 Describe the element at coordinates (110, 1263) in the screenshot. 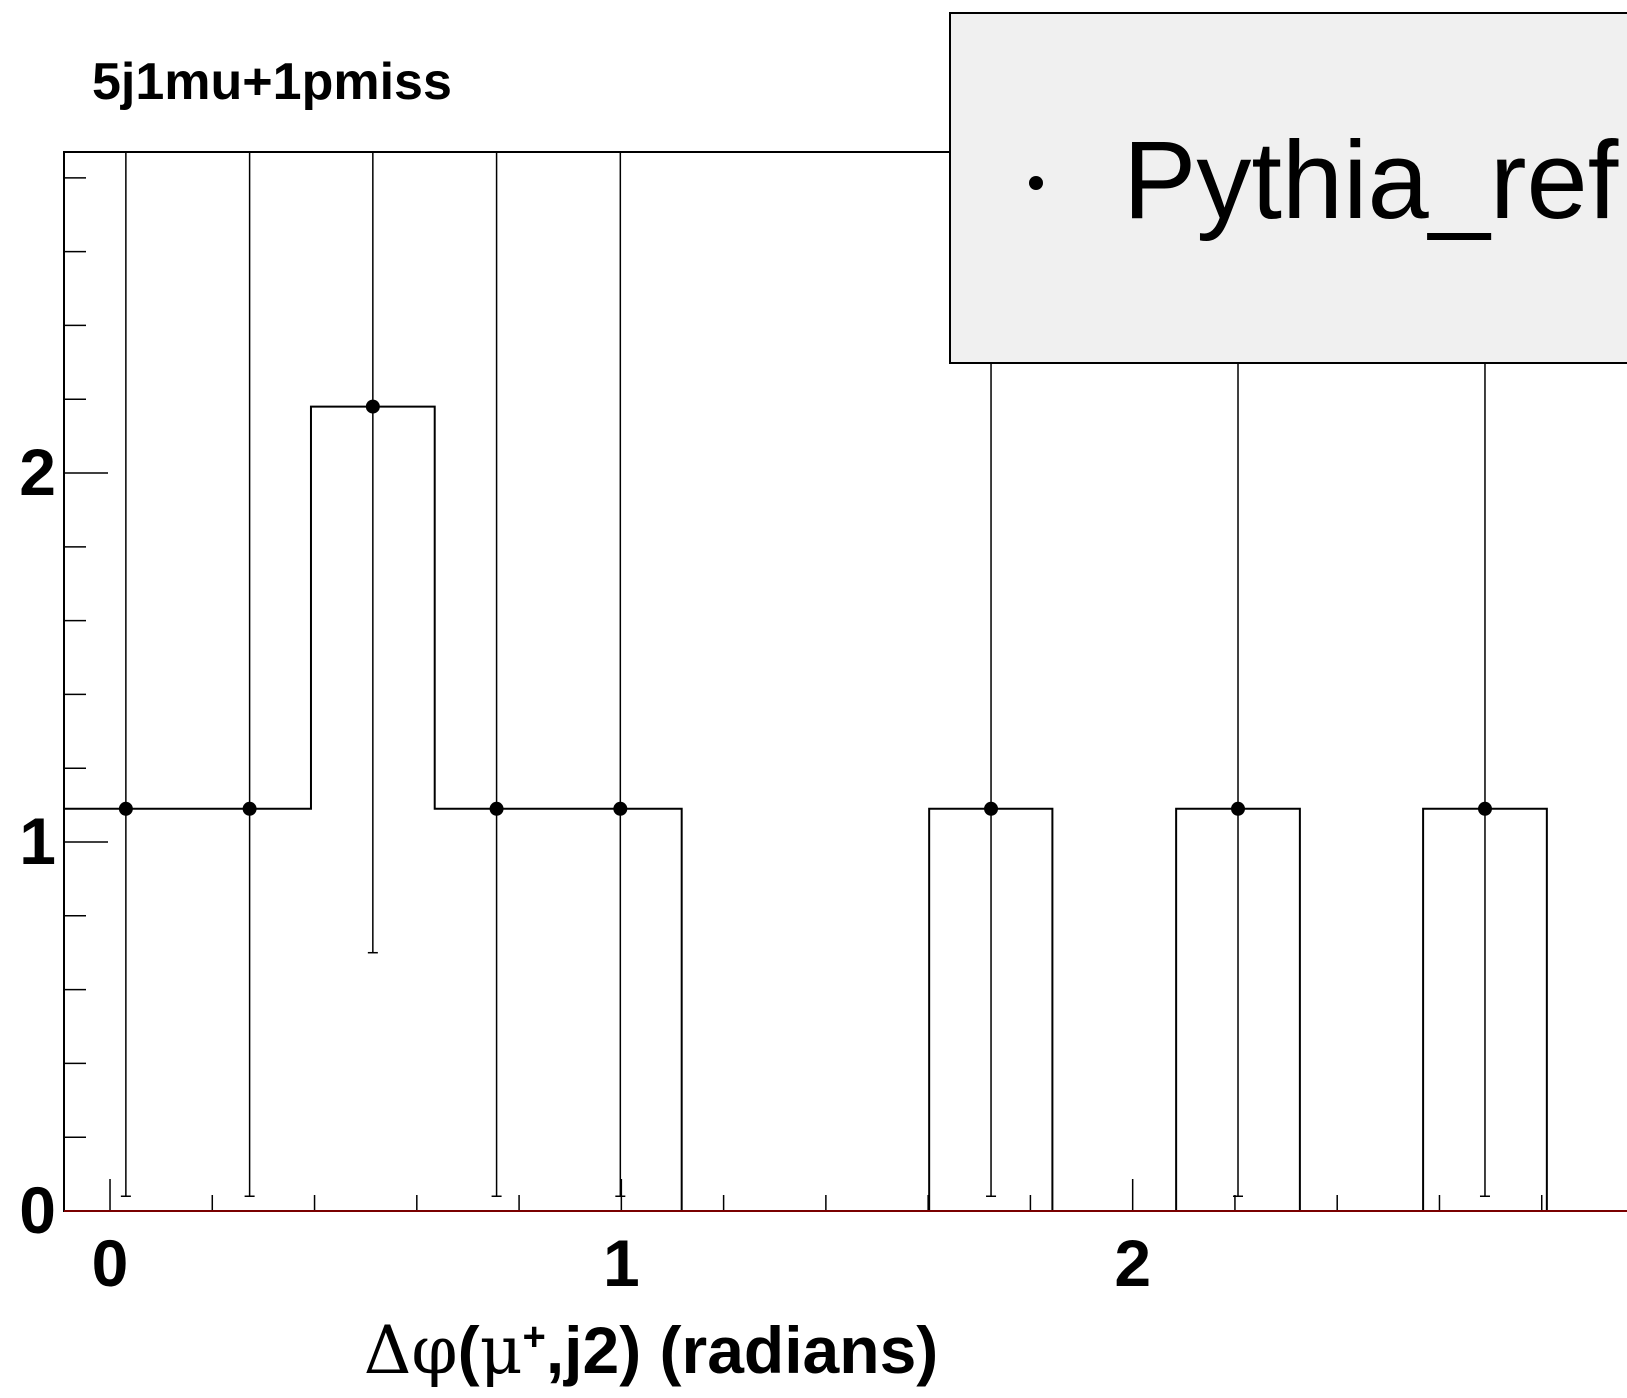

I see `x-tick-label: 0` at that location.